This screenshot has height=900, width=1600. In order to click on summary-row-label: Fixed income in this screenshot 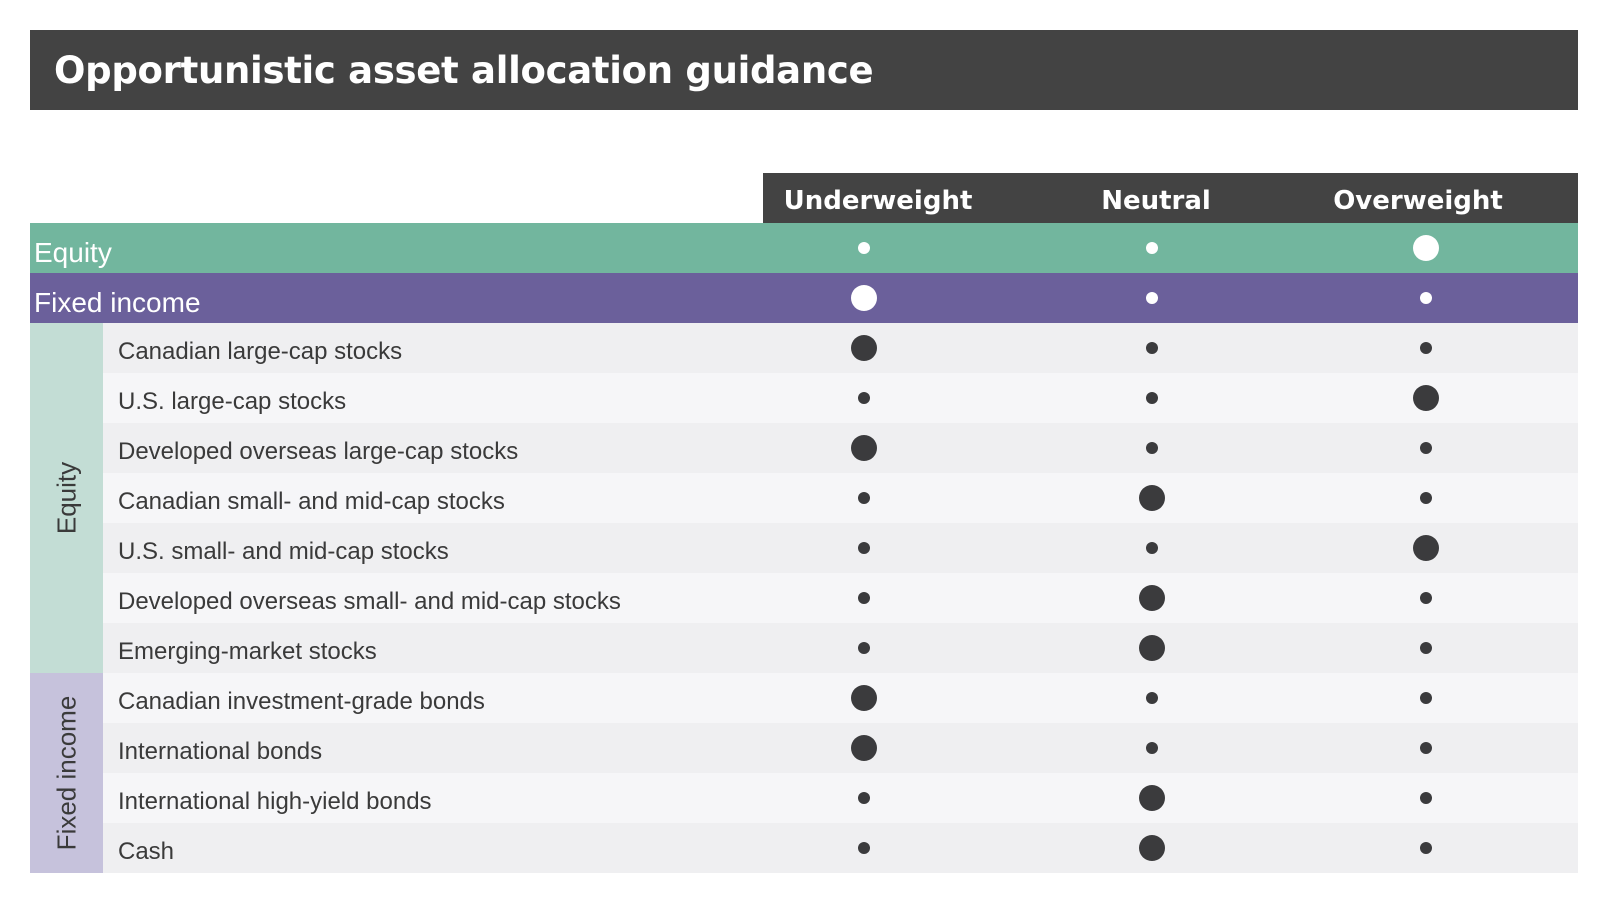, I will do `click(117, 302)`.